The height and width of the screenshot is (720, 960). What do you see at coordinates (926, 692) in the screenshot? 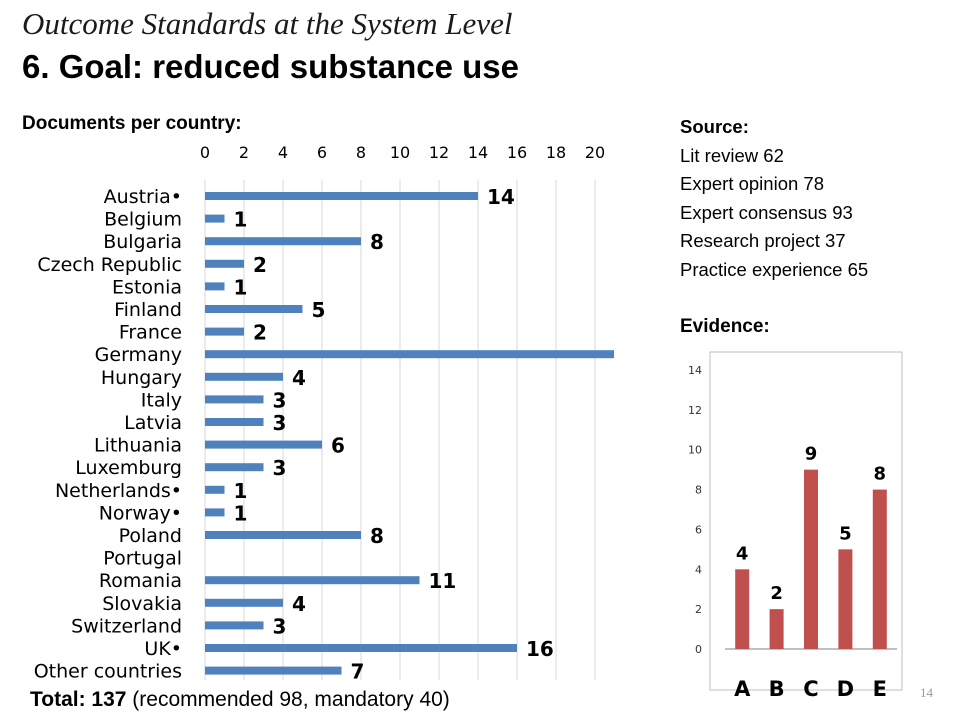
I see `page-number: 14` at bounding box center [926, 692].